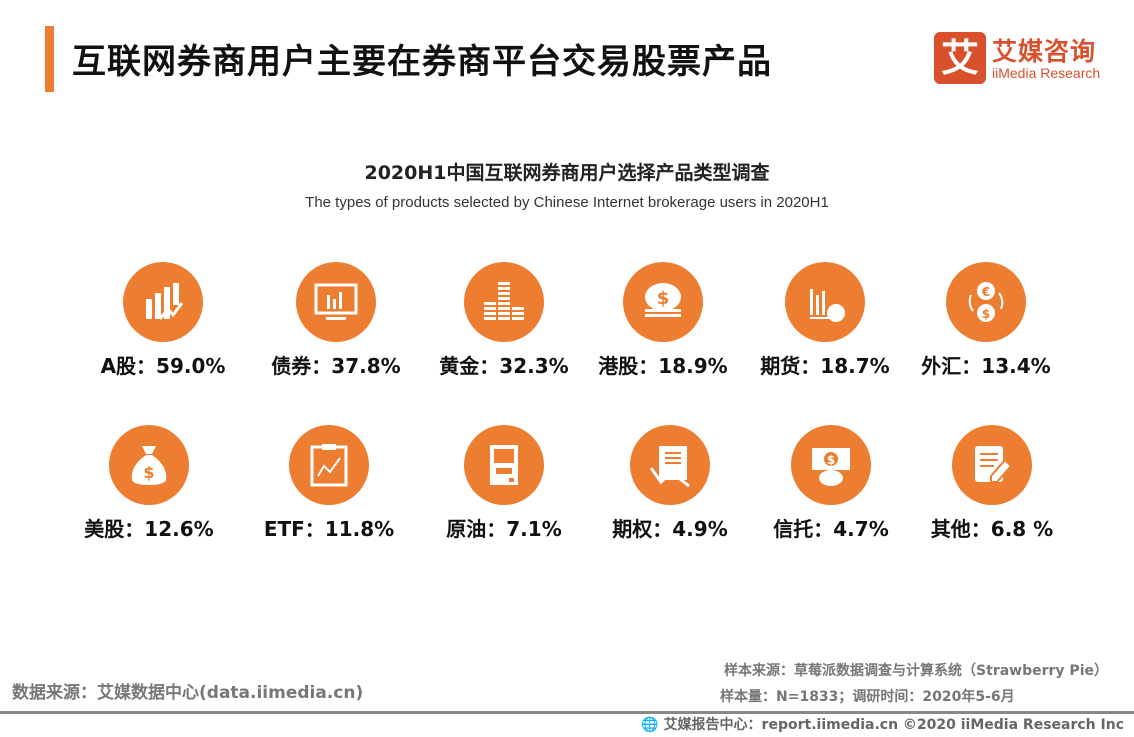 This screenshot has height=737, width=1134. Describe the element at coordinates (670, 529) in the screenshot. I see `product-label: 期权：4.9%` at that location.